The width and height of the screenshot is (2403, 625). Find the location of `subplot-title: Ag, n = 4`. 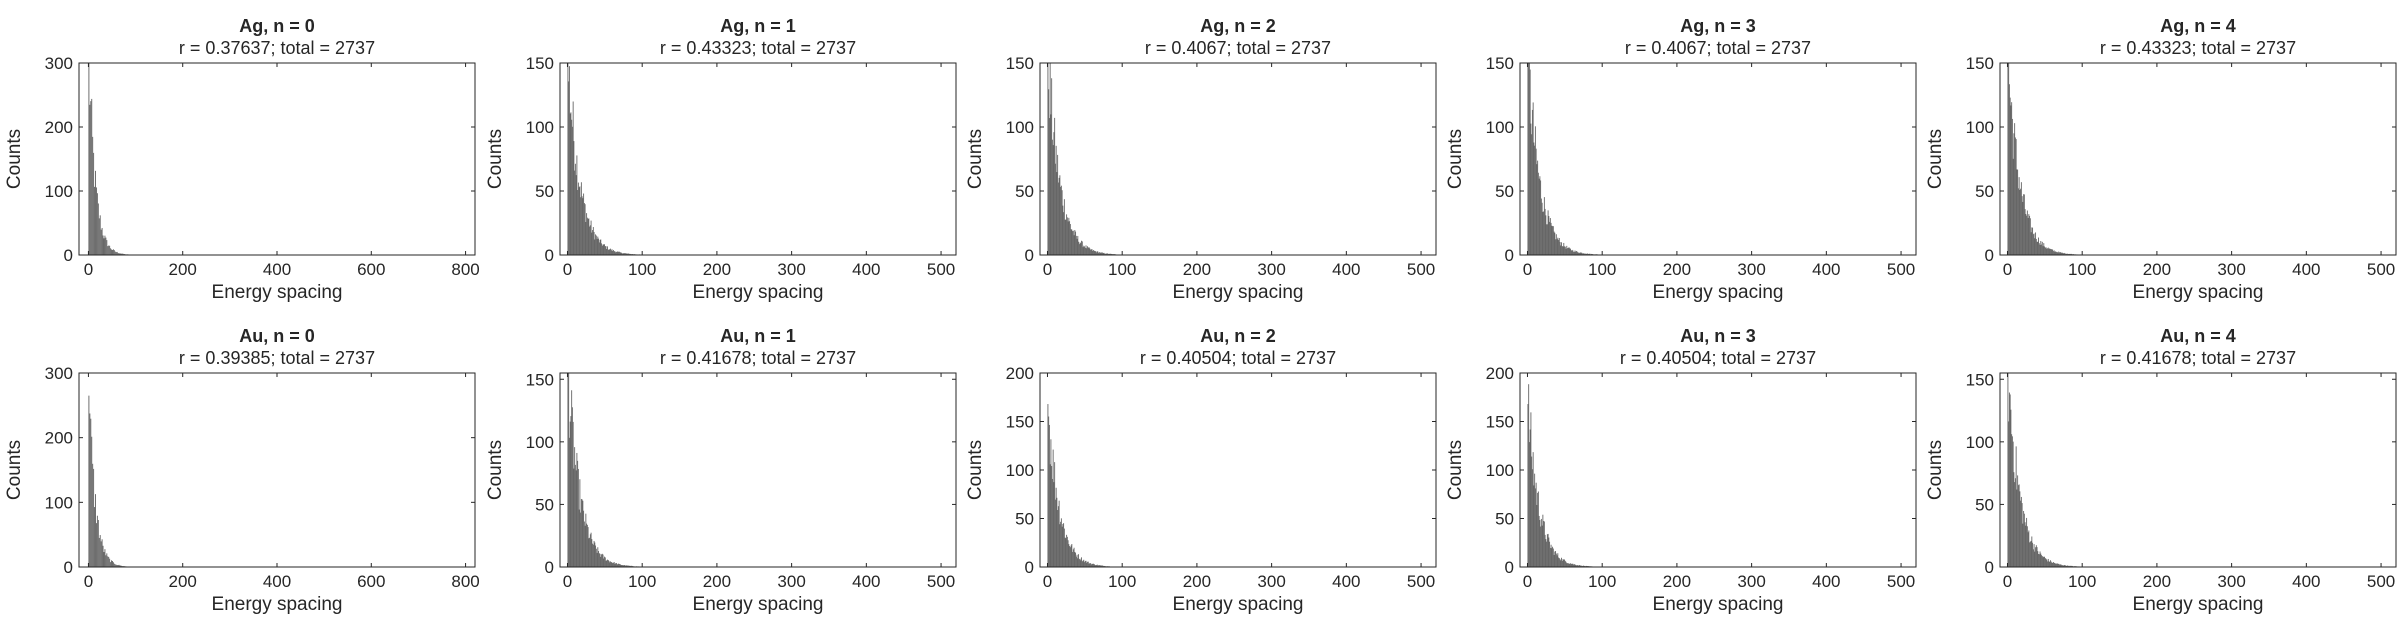

subplot-title: Ag, n = 4 is located at coordinates (2198, 26).